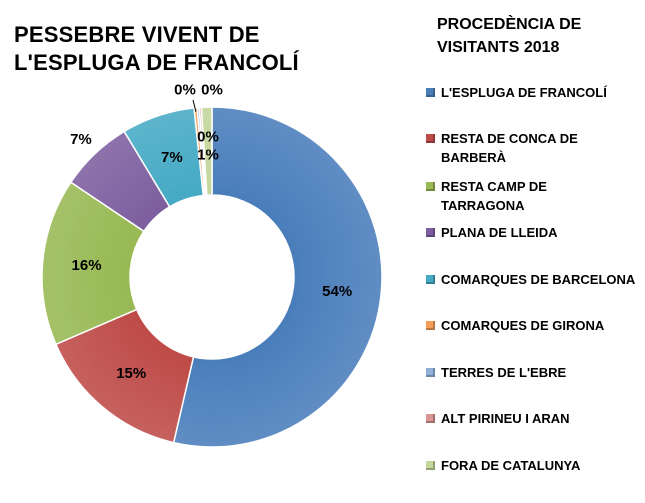  What do you see at coordinates (81, 139) in the screenshot?
I see `data-label-3: 7%` at bounding box center [81, 139].